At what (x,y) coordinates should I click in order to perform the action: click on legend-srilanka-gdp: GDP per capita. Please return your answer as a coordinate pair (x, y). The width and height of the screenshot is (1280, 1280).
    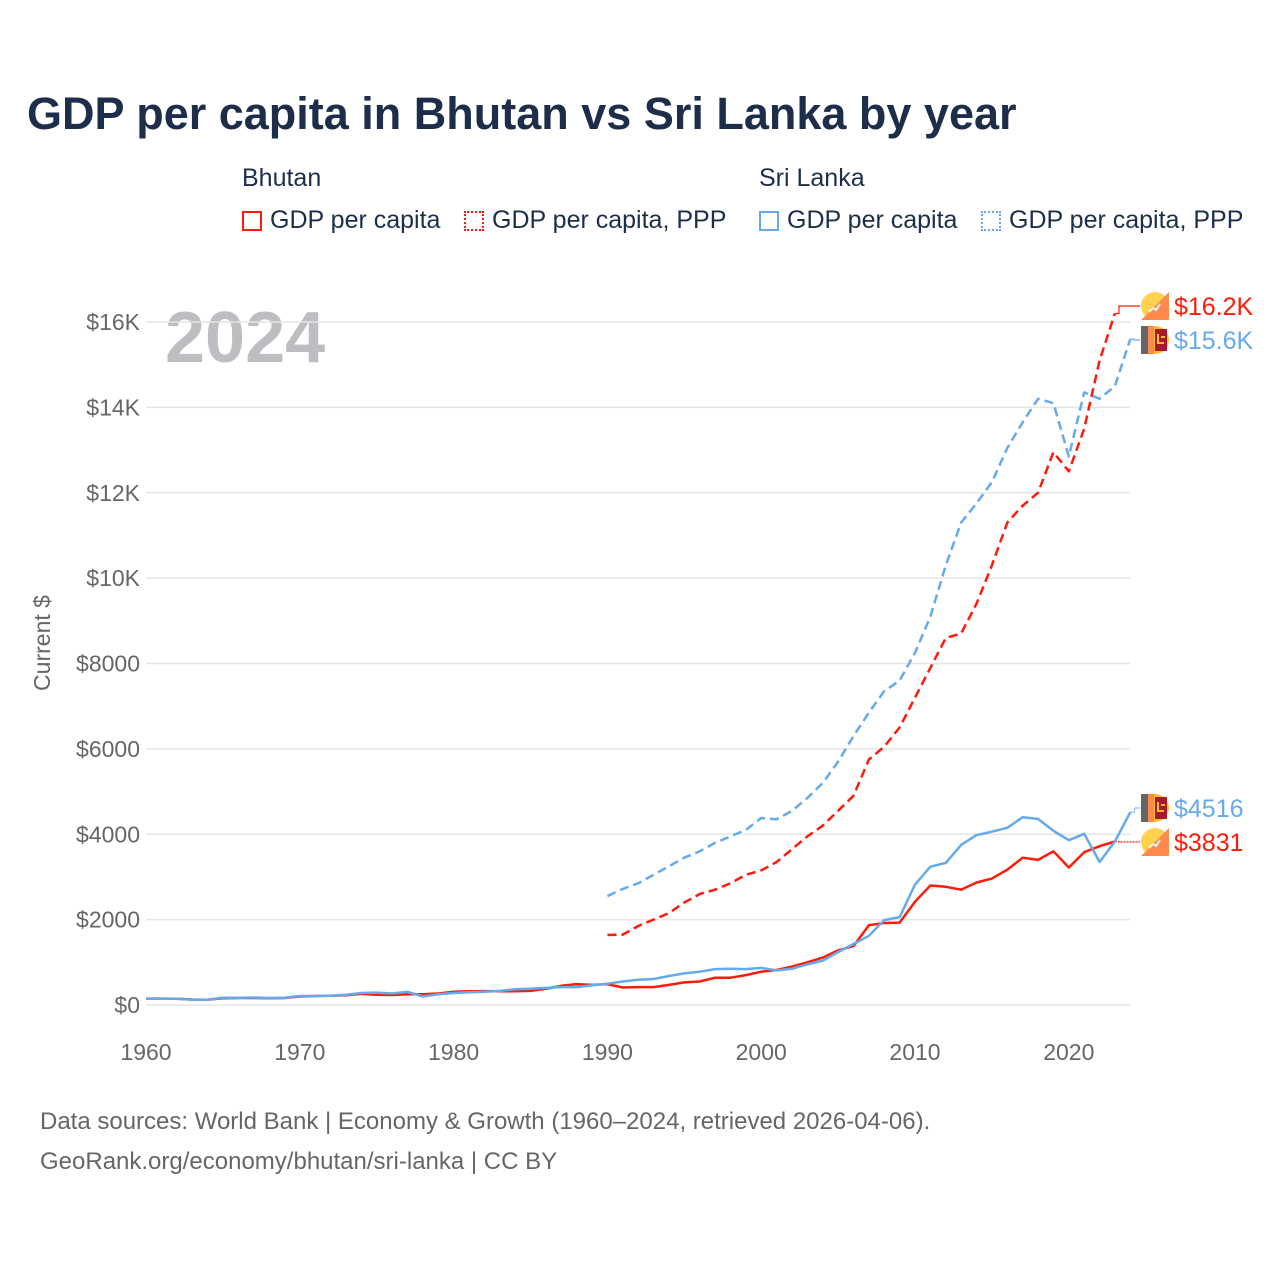
    Looking at the image, I should click on (858, 220).